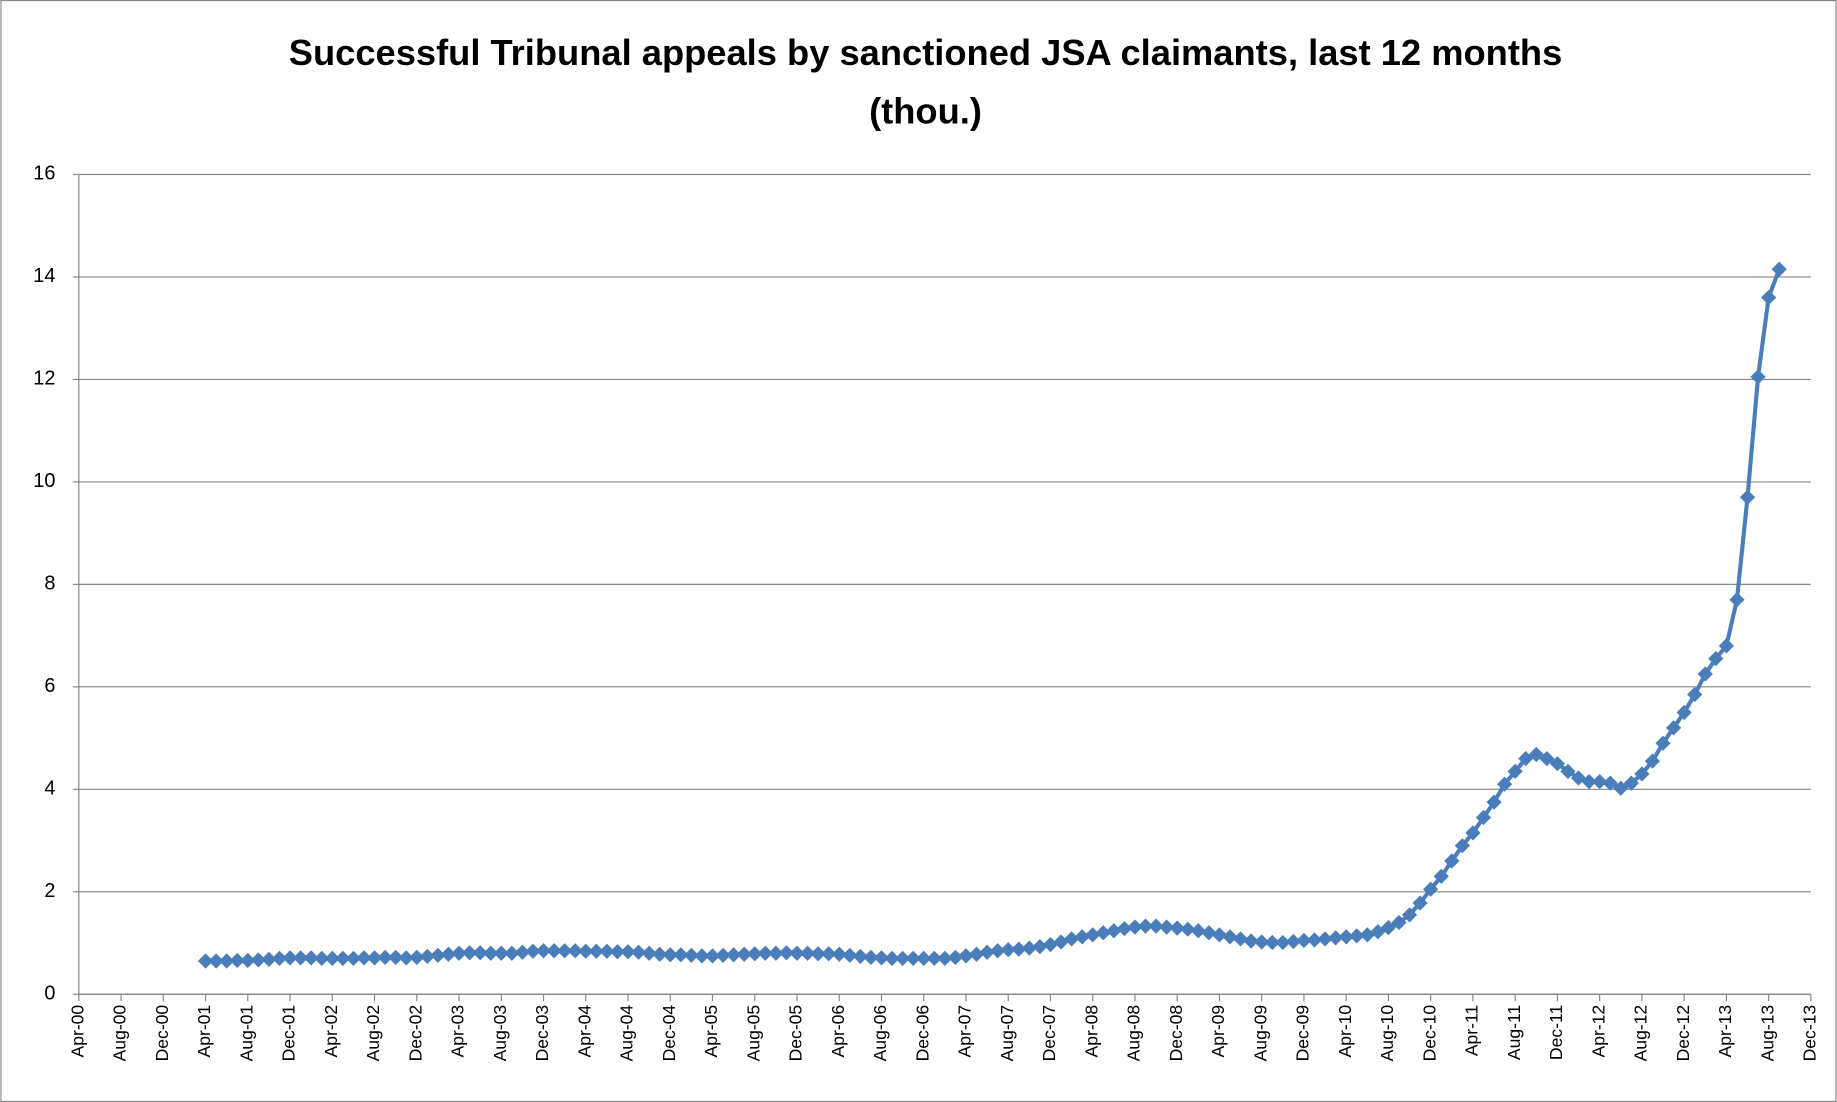 Image resolution: width=1837 pixels, height=1102 pixels. What do you see at coordinates (1176, 1033) in the screenshot?
I see `x-tick-label: Dec-08` at bounding box center [1176, 1033].